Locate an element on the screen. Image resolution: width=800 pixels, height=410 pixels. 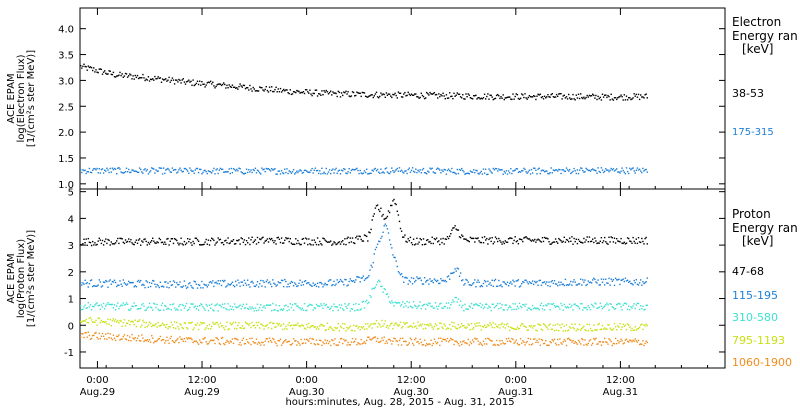
xtick-time-label: 12:00 is located at coordinates (620, 380).